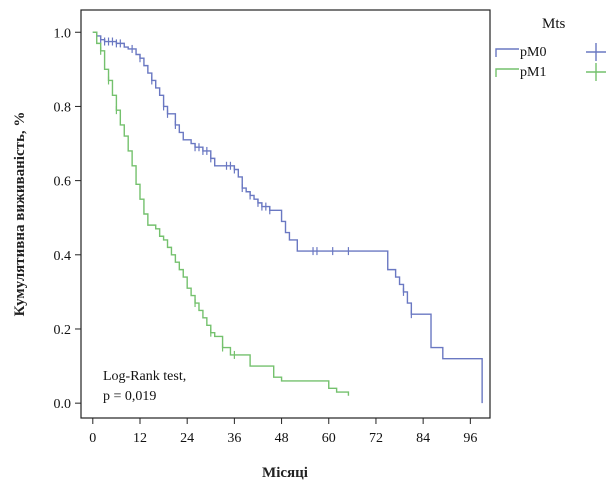  Describe the element at coordinates (234, 438) in the screenshot. I see `x-tick-label: 36` at that location.